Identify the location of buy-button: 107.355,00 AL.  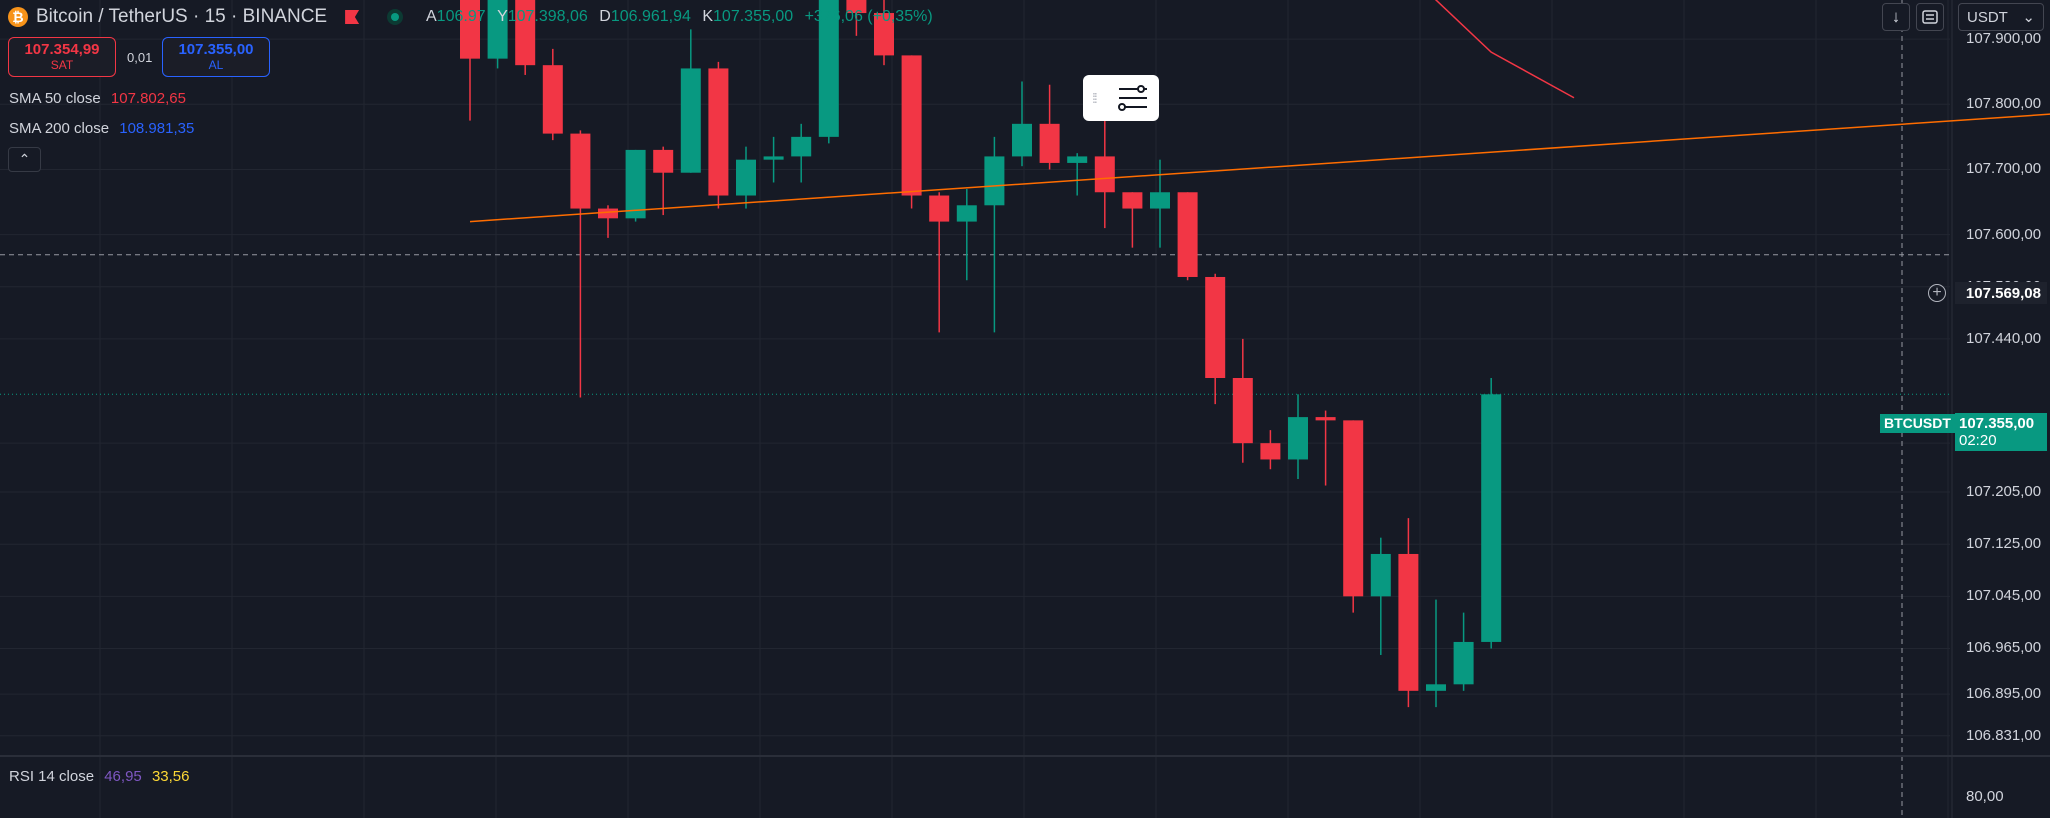
(216, 57).